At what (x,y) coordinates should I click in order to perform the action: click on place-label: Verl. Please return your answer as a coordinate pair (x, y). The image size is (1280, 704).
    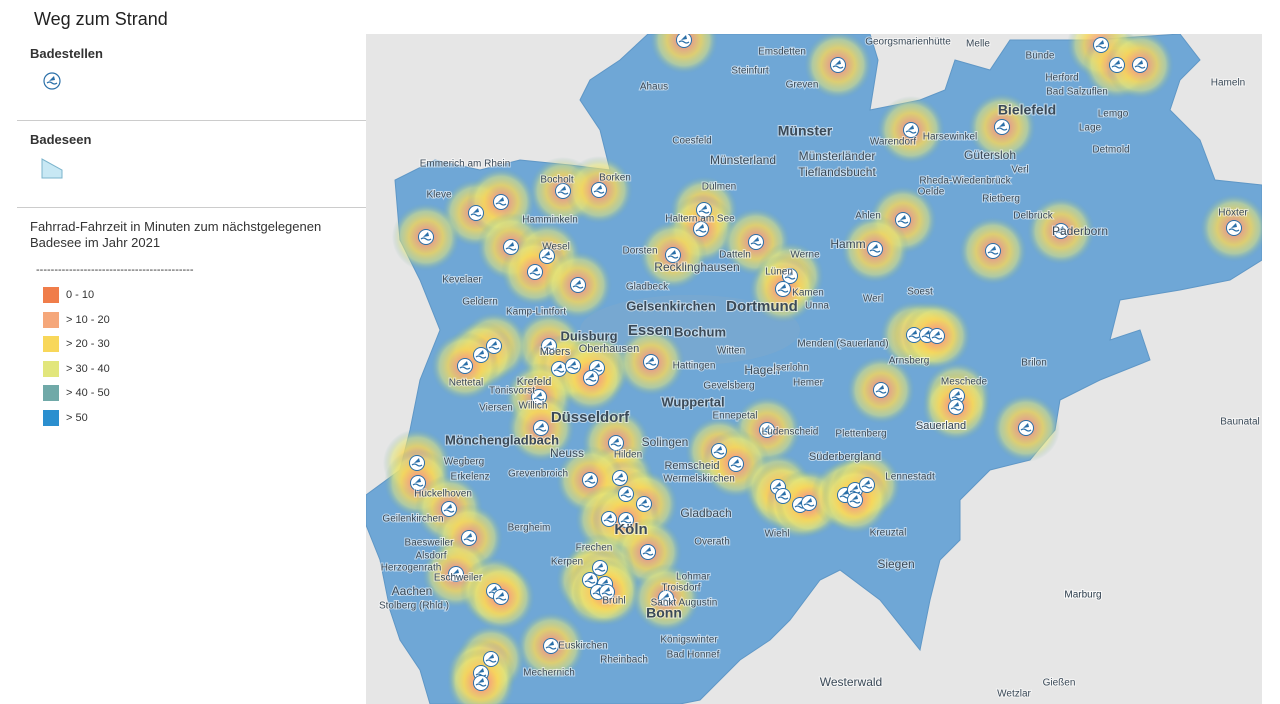
    Looking at the image, I should click on (1019, 170).